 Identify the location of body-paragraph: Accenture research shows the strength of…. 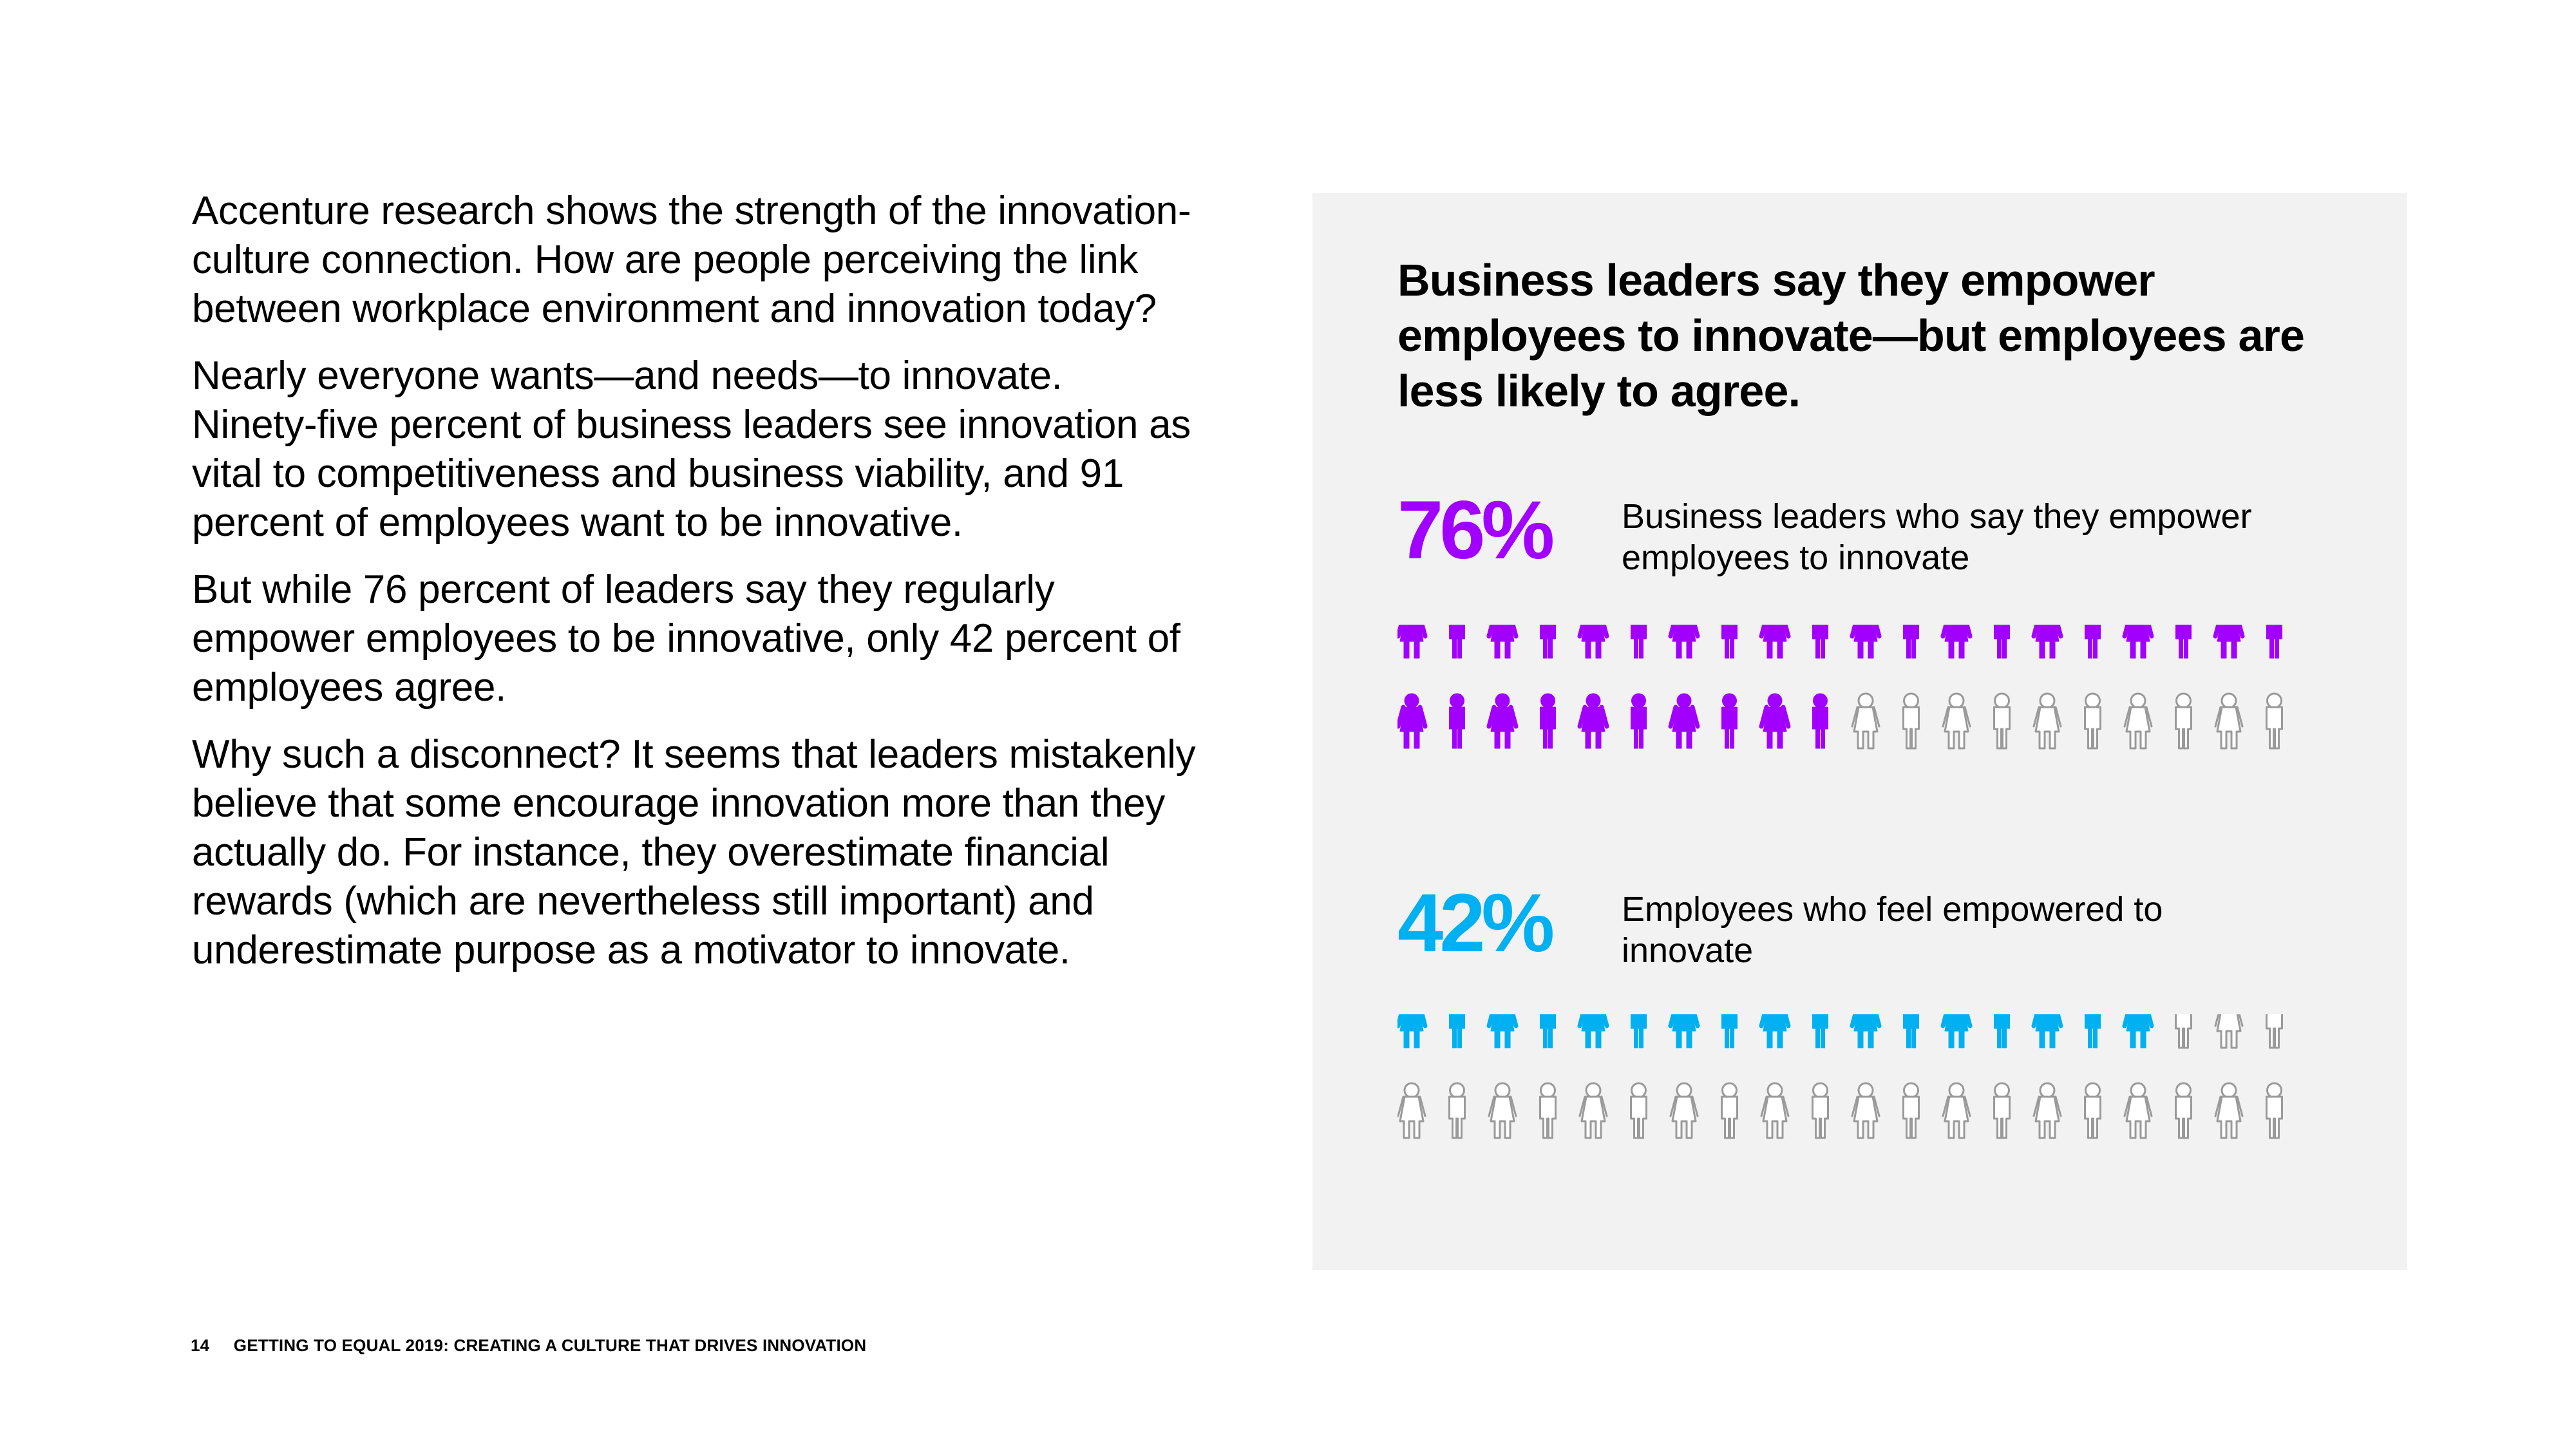
(691, 260).